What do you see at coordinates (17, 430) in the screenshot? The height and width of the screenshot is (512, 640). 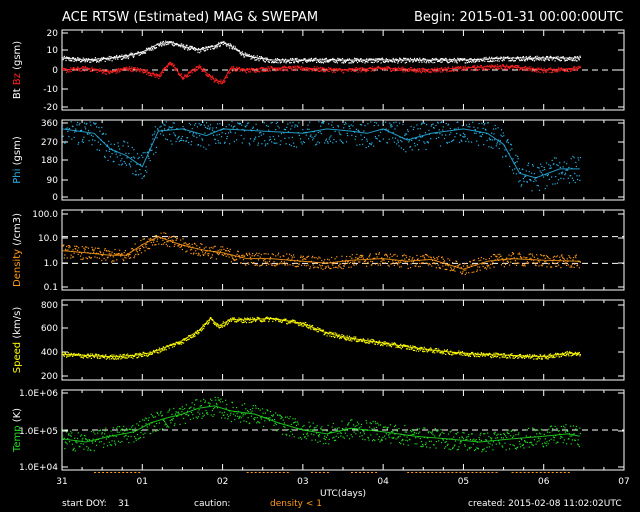 I see `ylabel-temp: Temp (K)` at bounding box center [17, 430].